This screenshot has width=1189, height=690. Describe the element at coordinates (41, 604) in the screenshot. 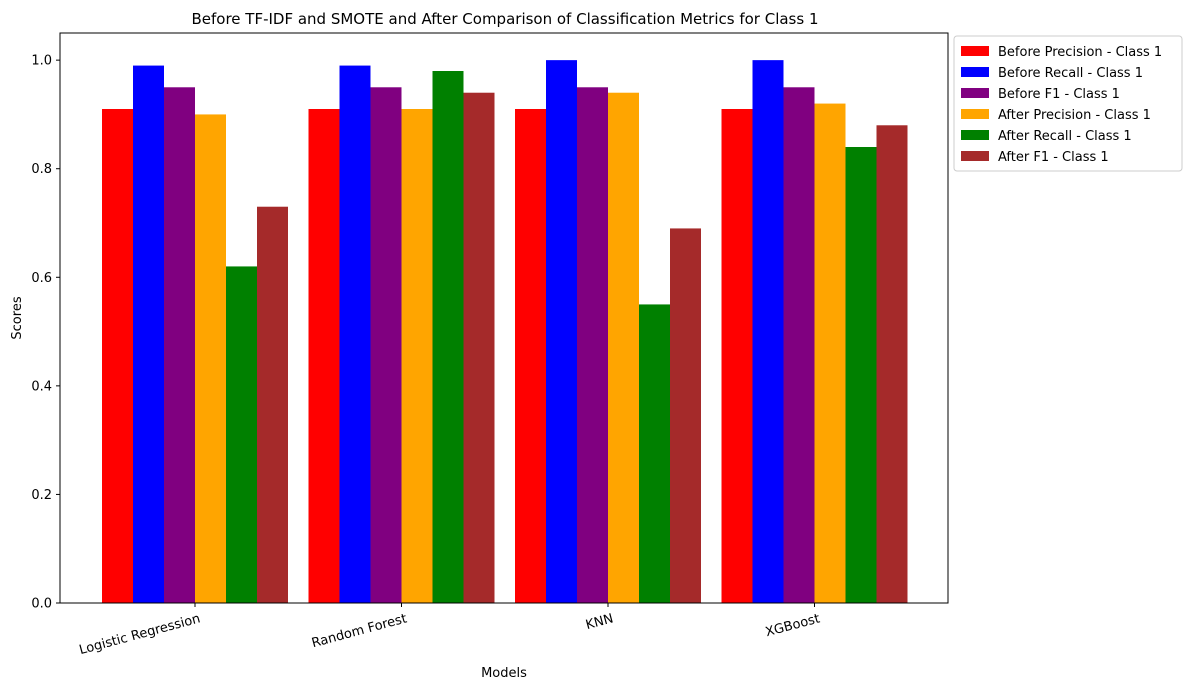

I see `y-tick-label: 0.0` at that location.